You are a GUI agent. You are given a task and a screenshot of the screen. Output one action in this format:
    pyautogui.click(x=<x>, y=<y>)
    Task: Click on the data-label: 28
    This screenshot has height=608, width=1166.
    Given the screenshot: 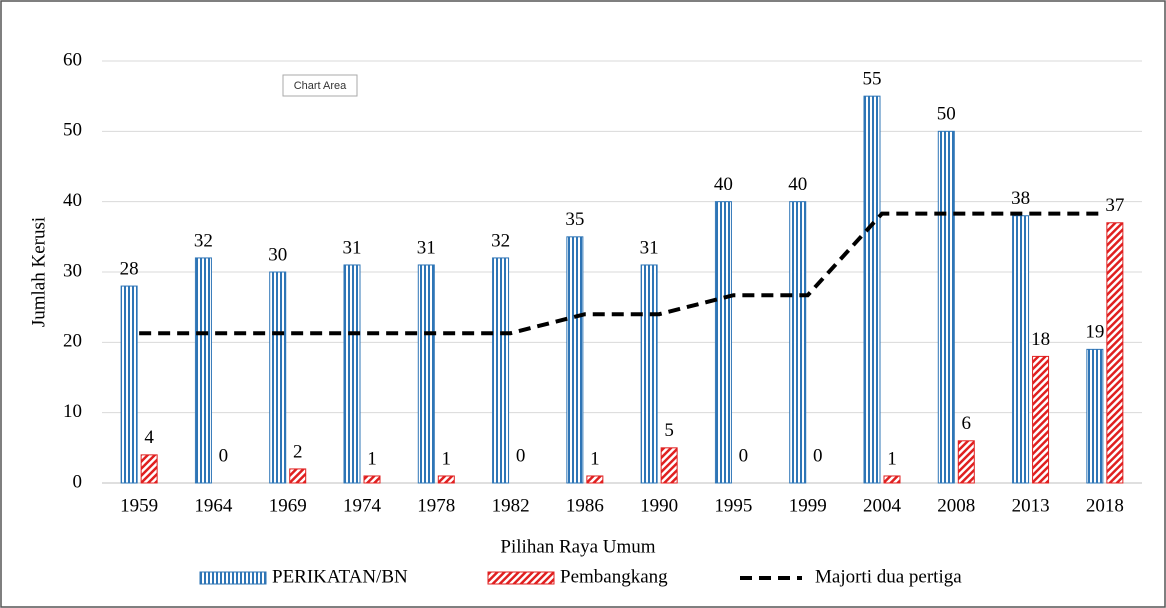 What is the action you would take?
    pyautogui.click(x=129, y=268)
    